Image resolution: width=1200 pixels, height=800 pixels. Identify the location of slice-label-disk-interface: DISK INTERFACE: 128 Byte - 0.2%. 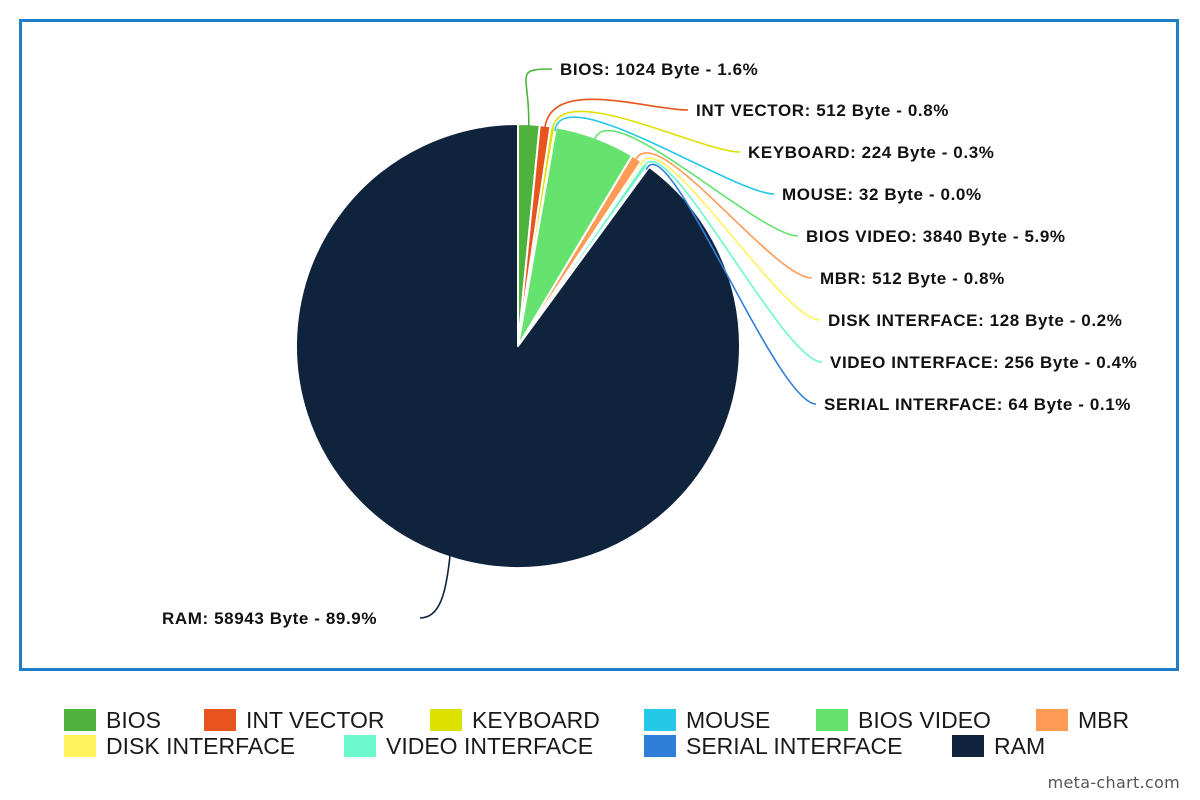
(975, 320).